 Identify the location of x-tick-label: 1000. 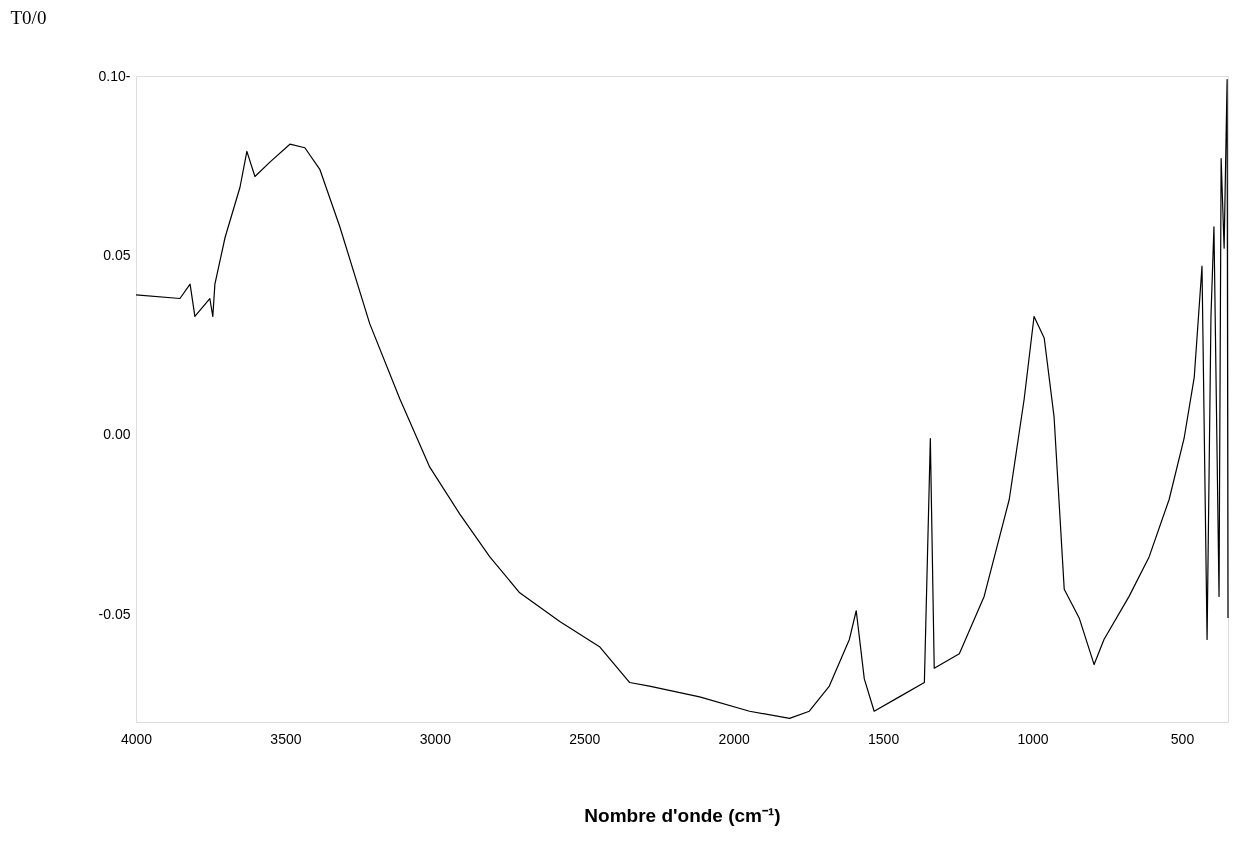
(1033, 738).